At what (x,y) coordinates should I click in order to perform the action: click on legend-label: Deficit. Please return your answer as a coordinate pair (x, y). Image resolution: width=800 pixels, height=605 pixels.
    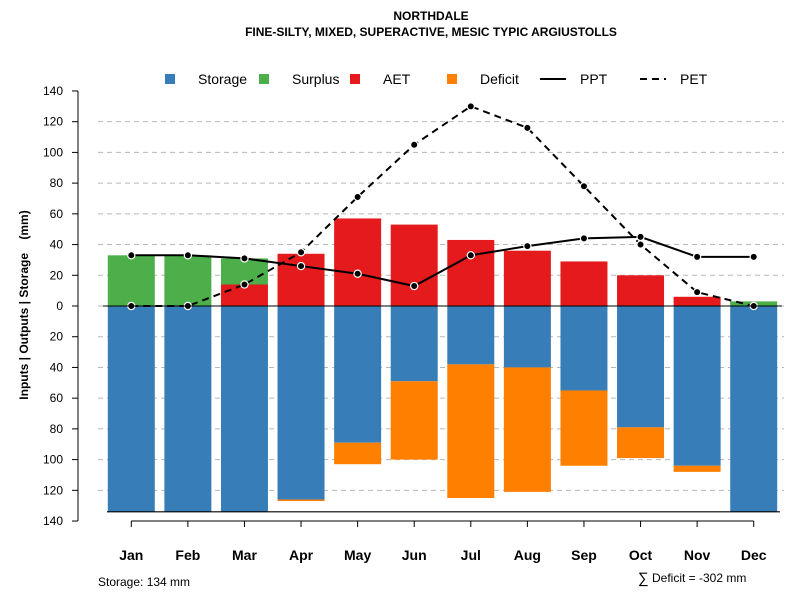
    Looking at the image, I should click on (499, 79).